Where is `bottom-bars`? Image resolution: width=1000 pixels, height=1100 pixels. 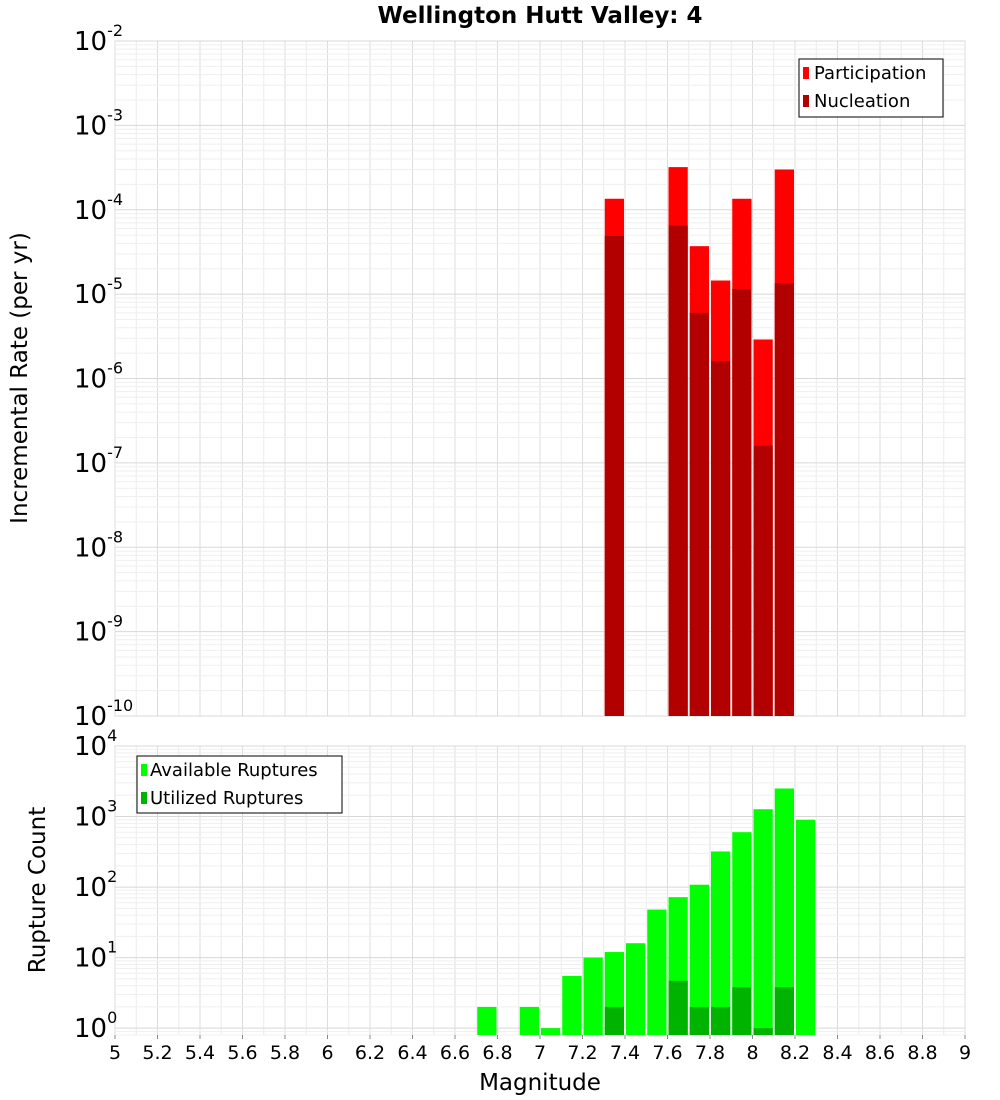
bottom-bars is located at coordinates (646, 911).